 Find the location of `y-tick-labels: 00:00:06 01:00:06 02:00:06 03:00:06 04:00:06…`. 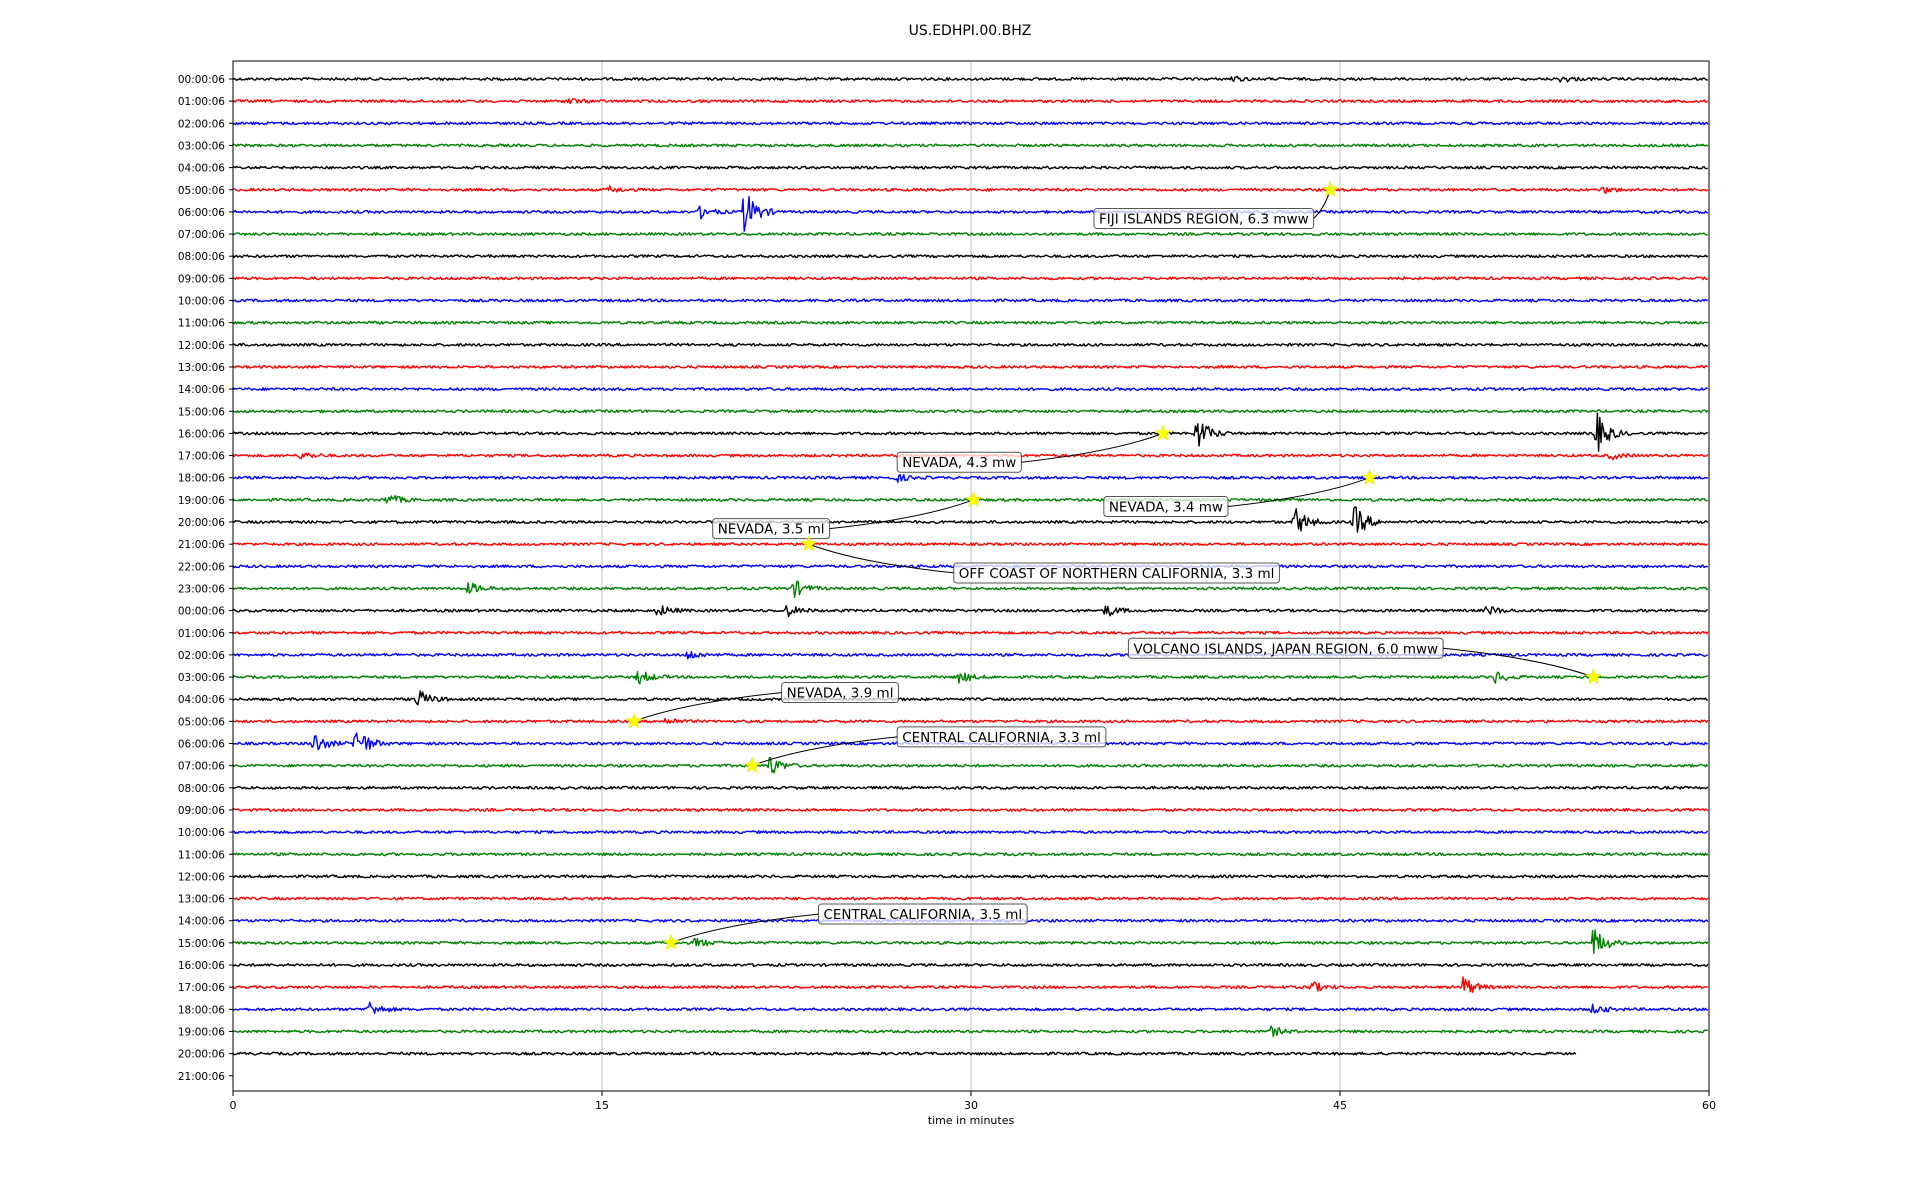

y-tick-labels: 00:00:06 01:00:06 02:00:06 03:00:06 04:00:06… is located at coordinates (205, 578).